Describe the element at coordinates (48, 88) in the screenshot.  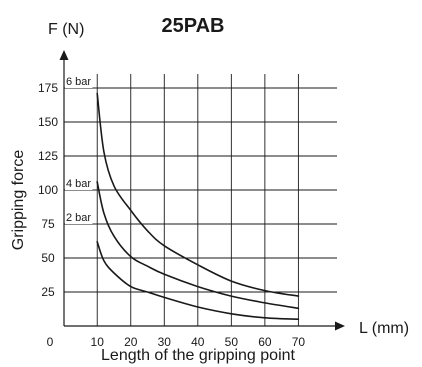
I see `y-tick-label: 175` at that location.